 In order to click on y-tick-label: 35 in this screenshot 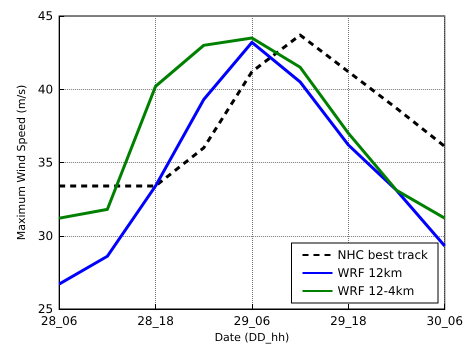, I will do `click(46, 163)`.